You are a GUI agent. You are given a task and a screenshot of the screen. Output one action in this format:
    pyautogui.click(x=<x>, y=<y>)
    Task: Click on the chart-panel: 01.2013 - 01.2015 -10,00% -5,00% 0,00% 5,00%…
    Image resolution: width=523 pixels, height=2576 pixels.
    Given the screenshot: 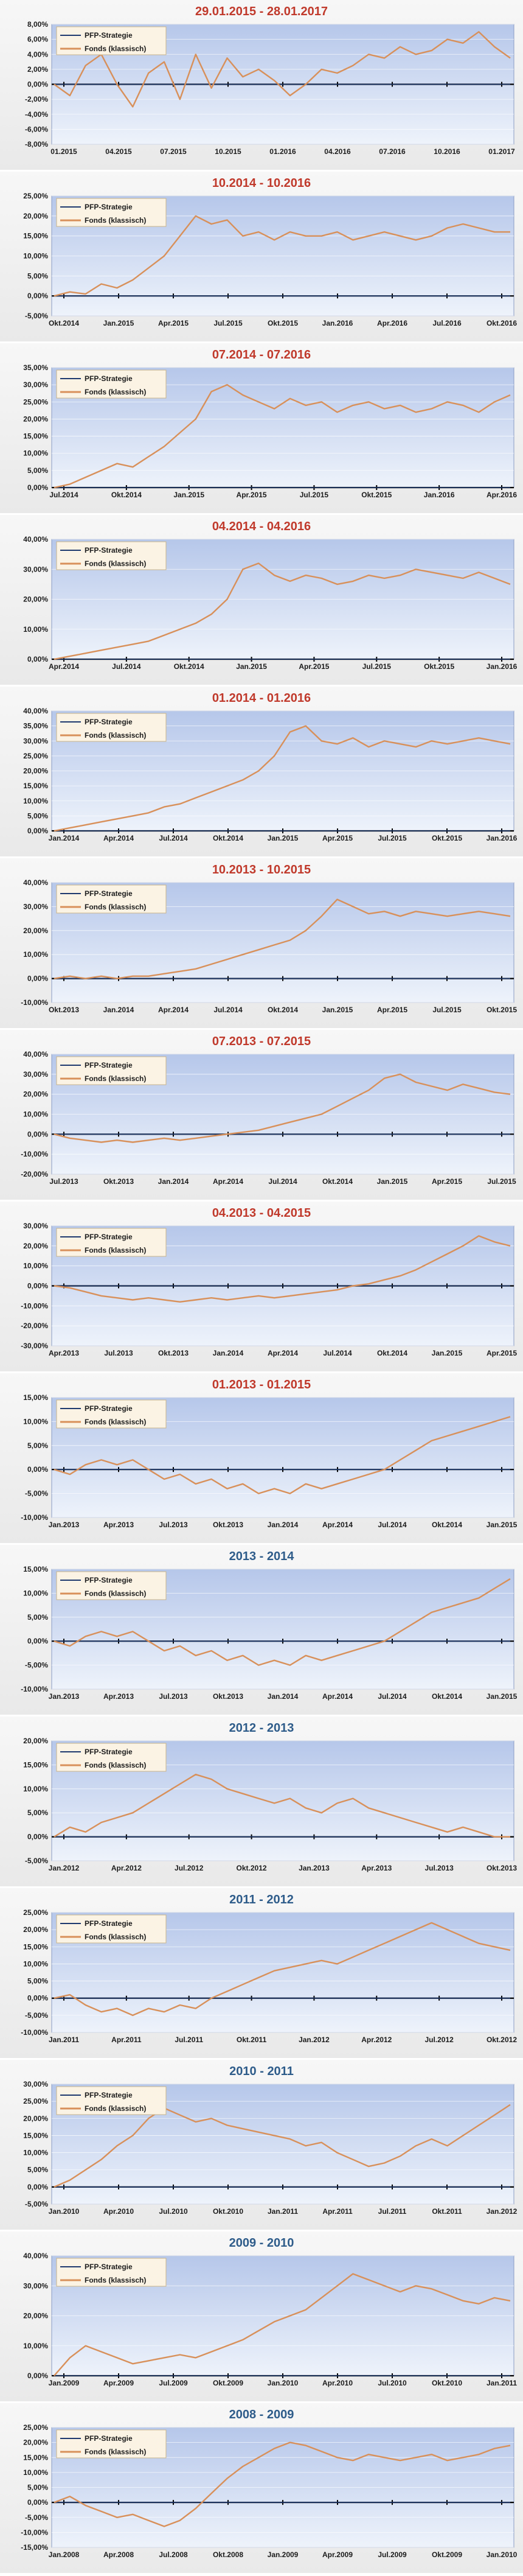 What is the action you would take?
    pyautogui.click(x=261, y=1458)
    